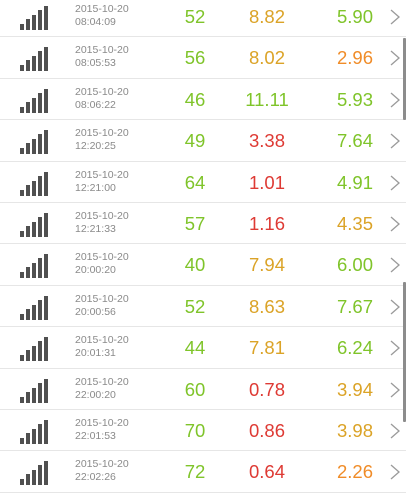 The image size is (406, 500). I want to click on list-item: 2015-10-20 08:04:09 52 8.82 5.90, so click(203, 19).